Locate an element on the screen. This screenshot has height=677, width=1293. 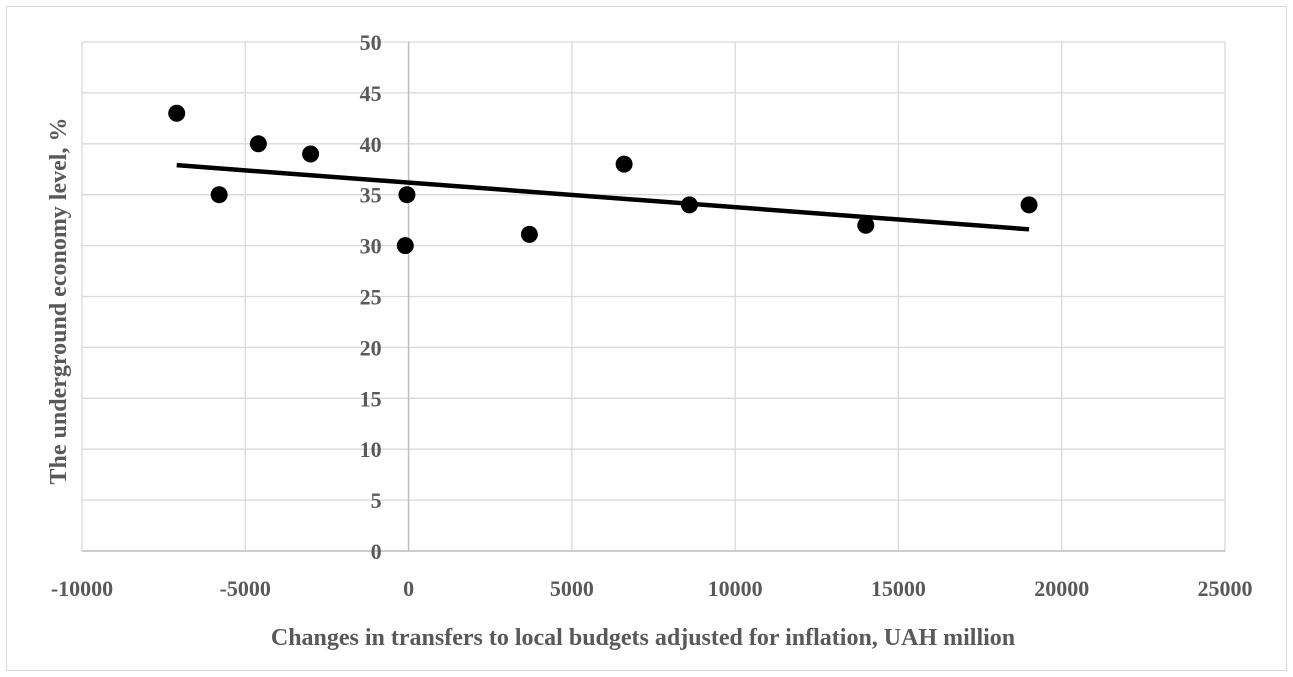
y-tick-label: 15 is located at coordinates (371, 398).